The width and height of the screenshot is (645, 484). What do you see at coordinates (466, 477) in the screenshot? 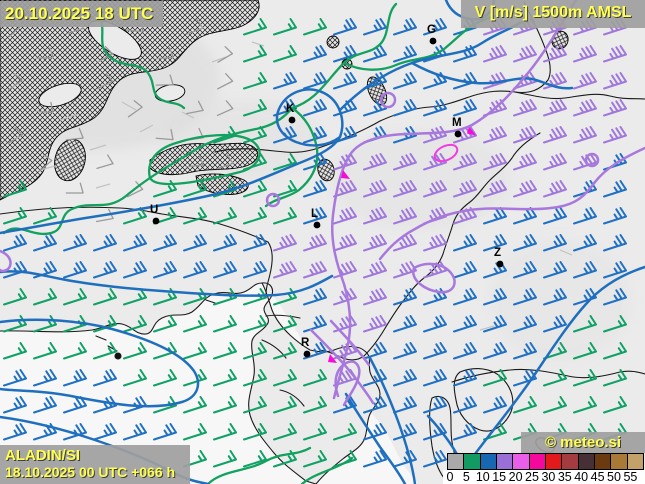
I see `legend-tick-label: 5` at bounding box center [466, 477].